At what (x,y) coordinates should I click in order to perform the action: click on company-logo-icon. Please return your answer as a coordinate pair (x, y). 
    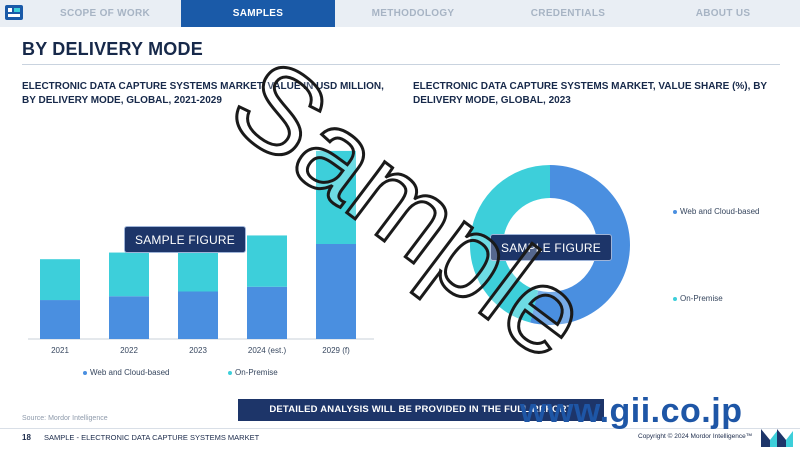
    Looking at the image, I should click on (14, 12).